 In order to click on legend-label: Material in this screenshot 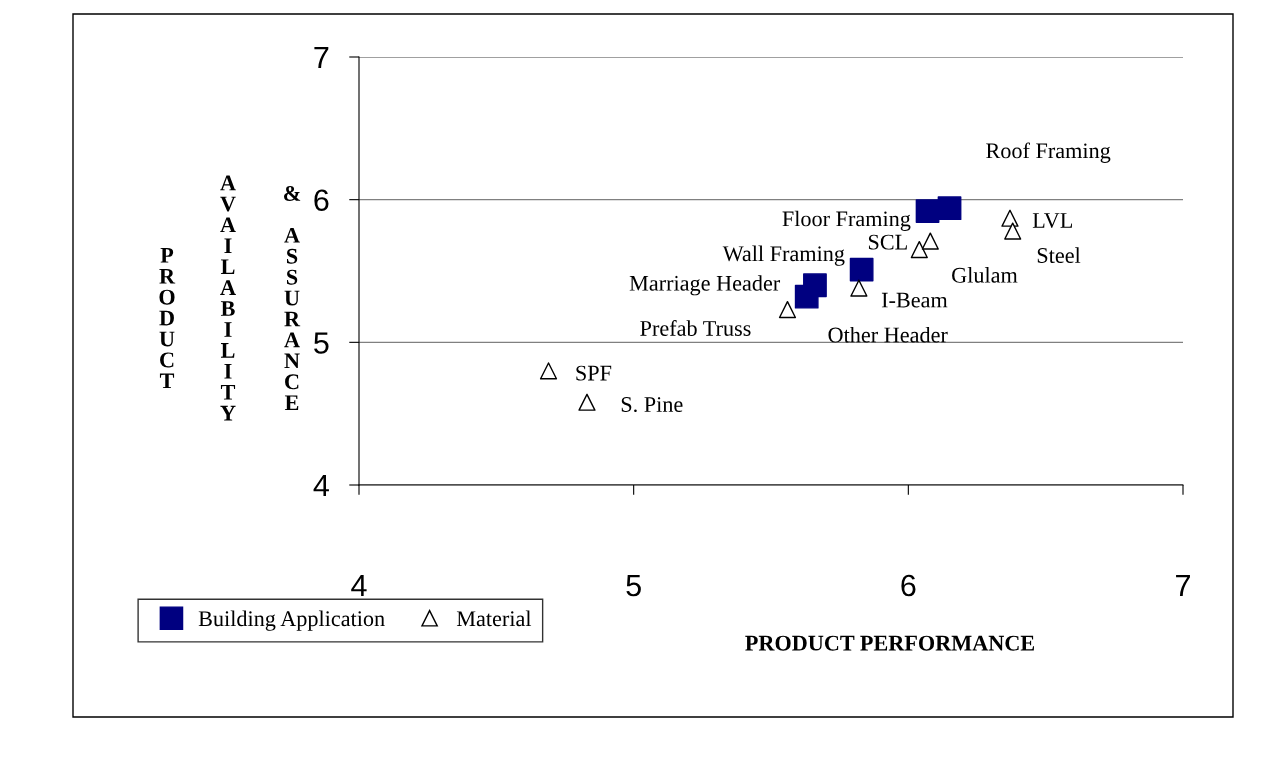, I will do `click(494, 618)`.